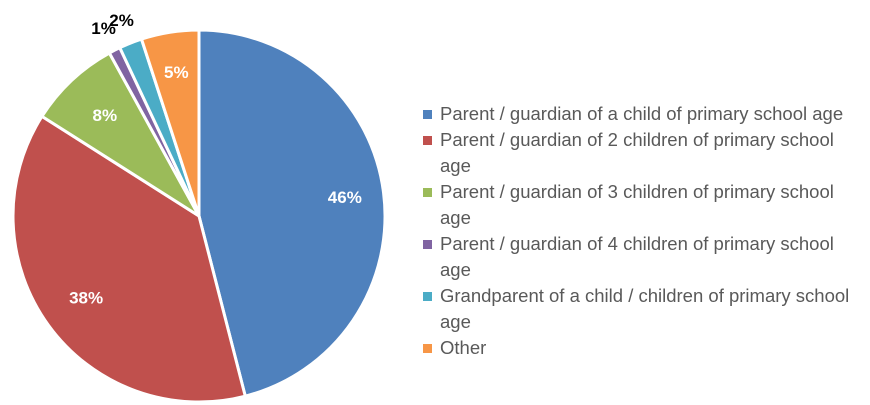 The image size is (870, 405). What do you see at coordinates (463, 347) in the screenshot?
I see `legend-label: Other` at bounding box center [463, 347].